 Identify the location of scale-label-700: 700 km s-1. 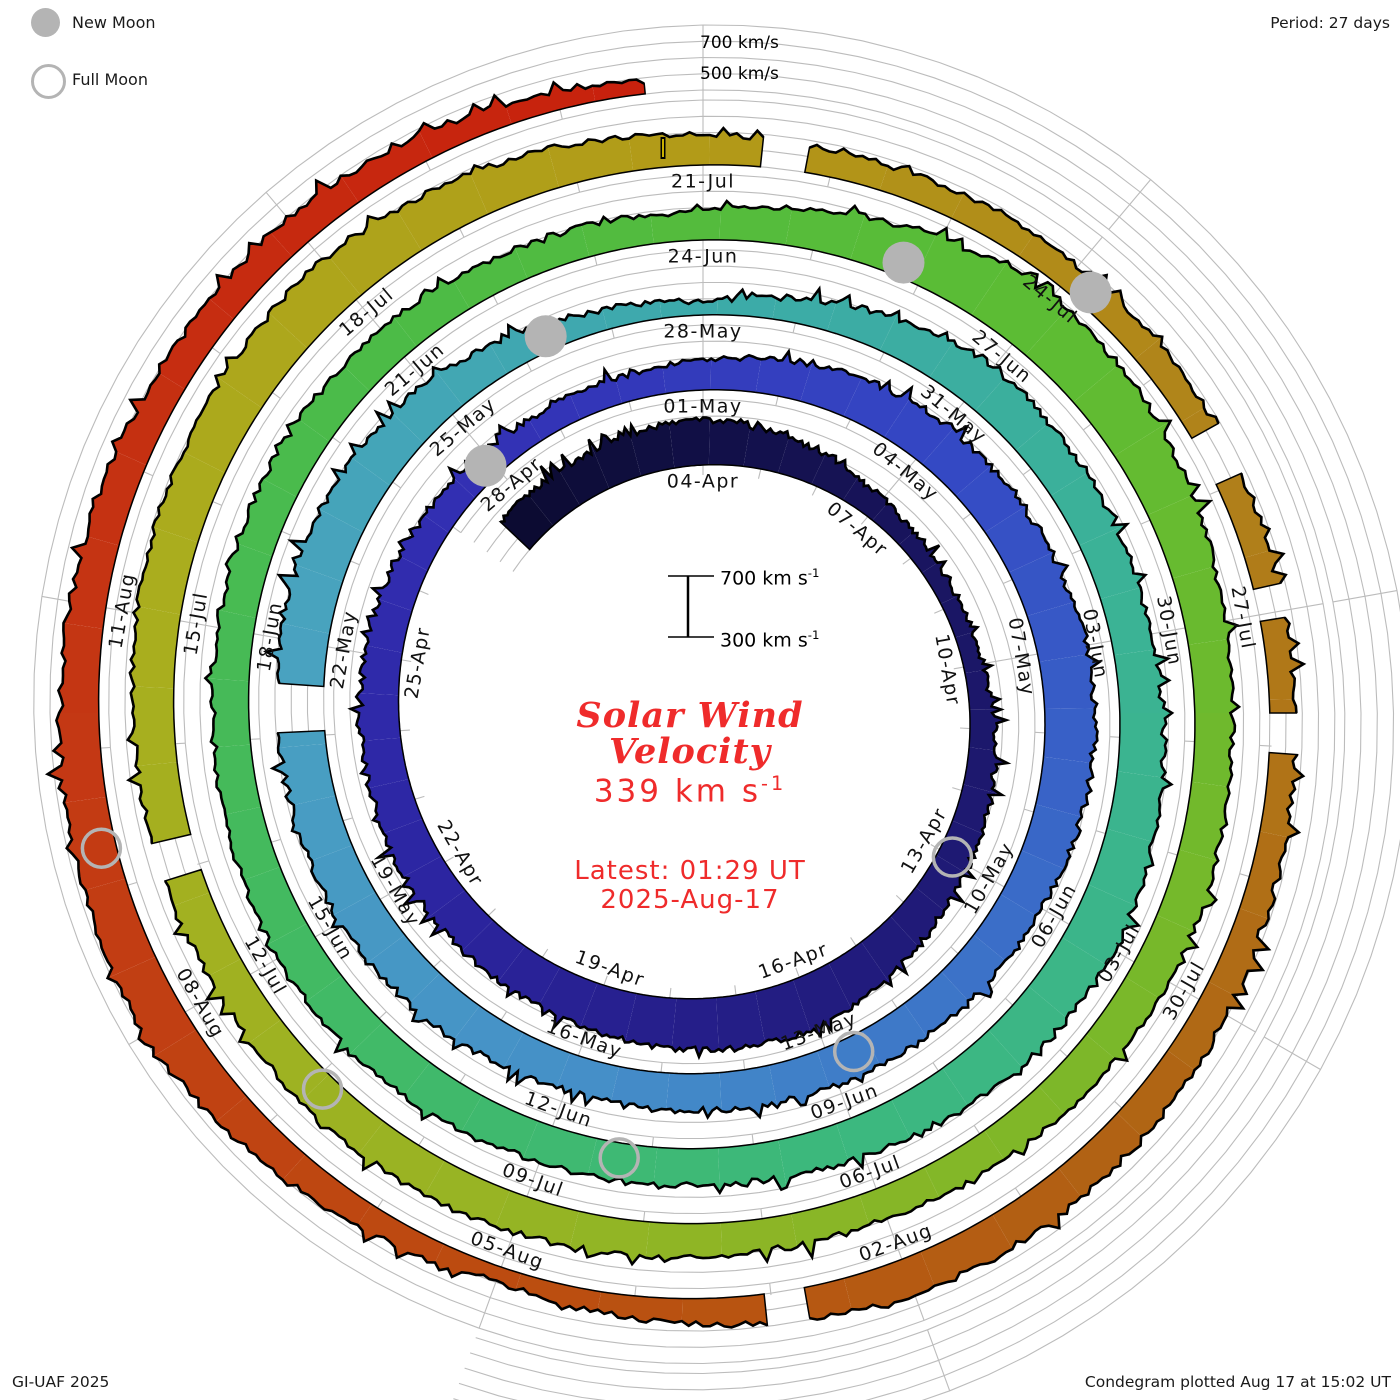
(770, 578).